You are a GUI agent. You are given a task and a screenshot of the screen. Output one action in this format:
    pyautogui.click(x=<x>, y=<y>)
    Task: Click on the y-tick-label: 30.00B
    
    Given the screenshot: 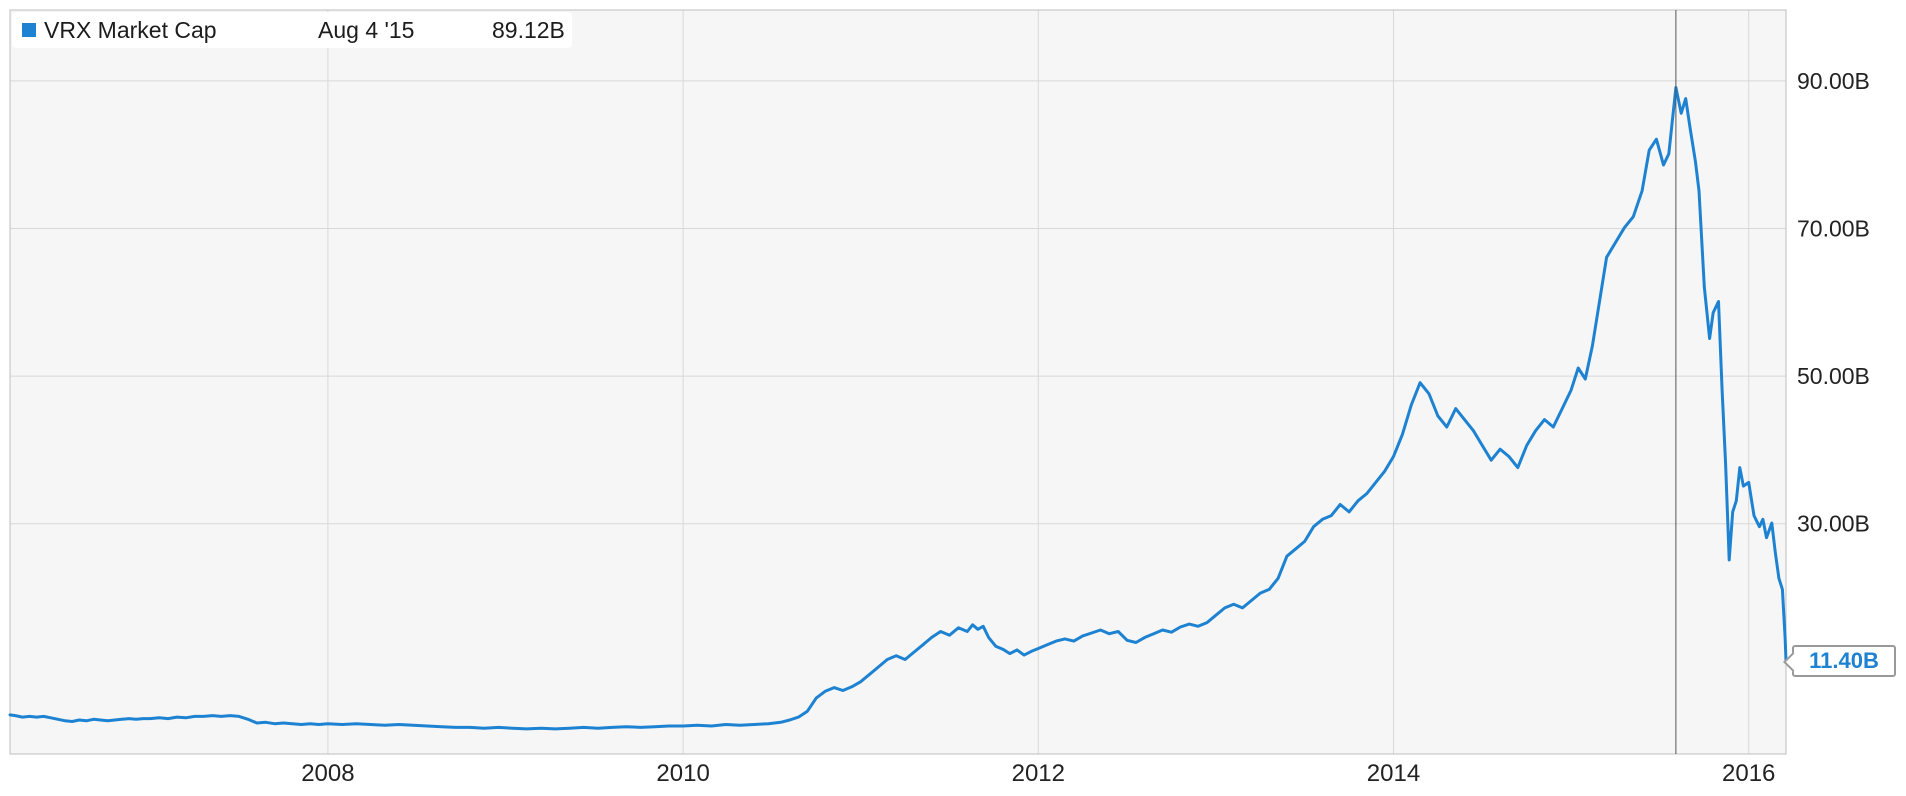 What is the action you would take?
    pyautogui.click(x=1833, y=524)
    